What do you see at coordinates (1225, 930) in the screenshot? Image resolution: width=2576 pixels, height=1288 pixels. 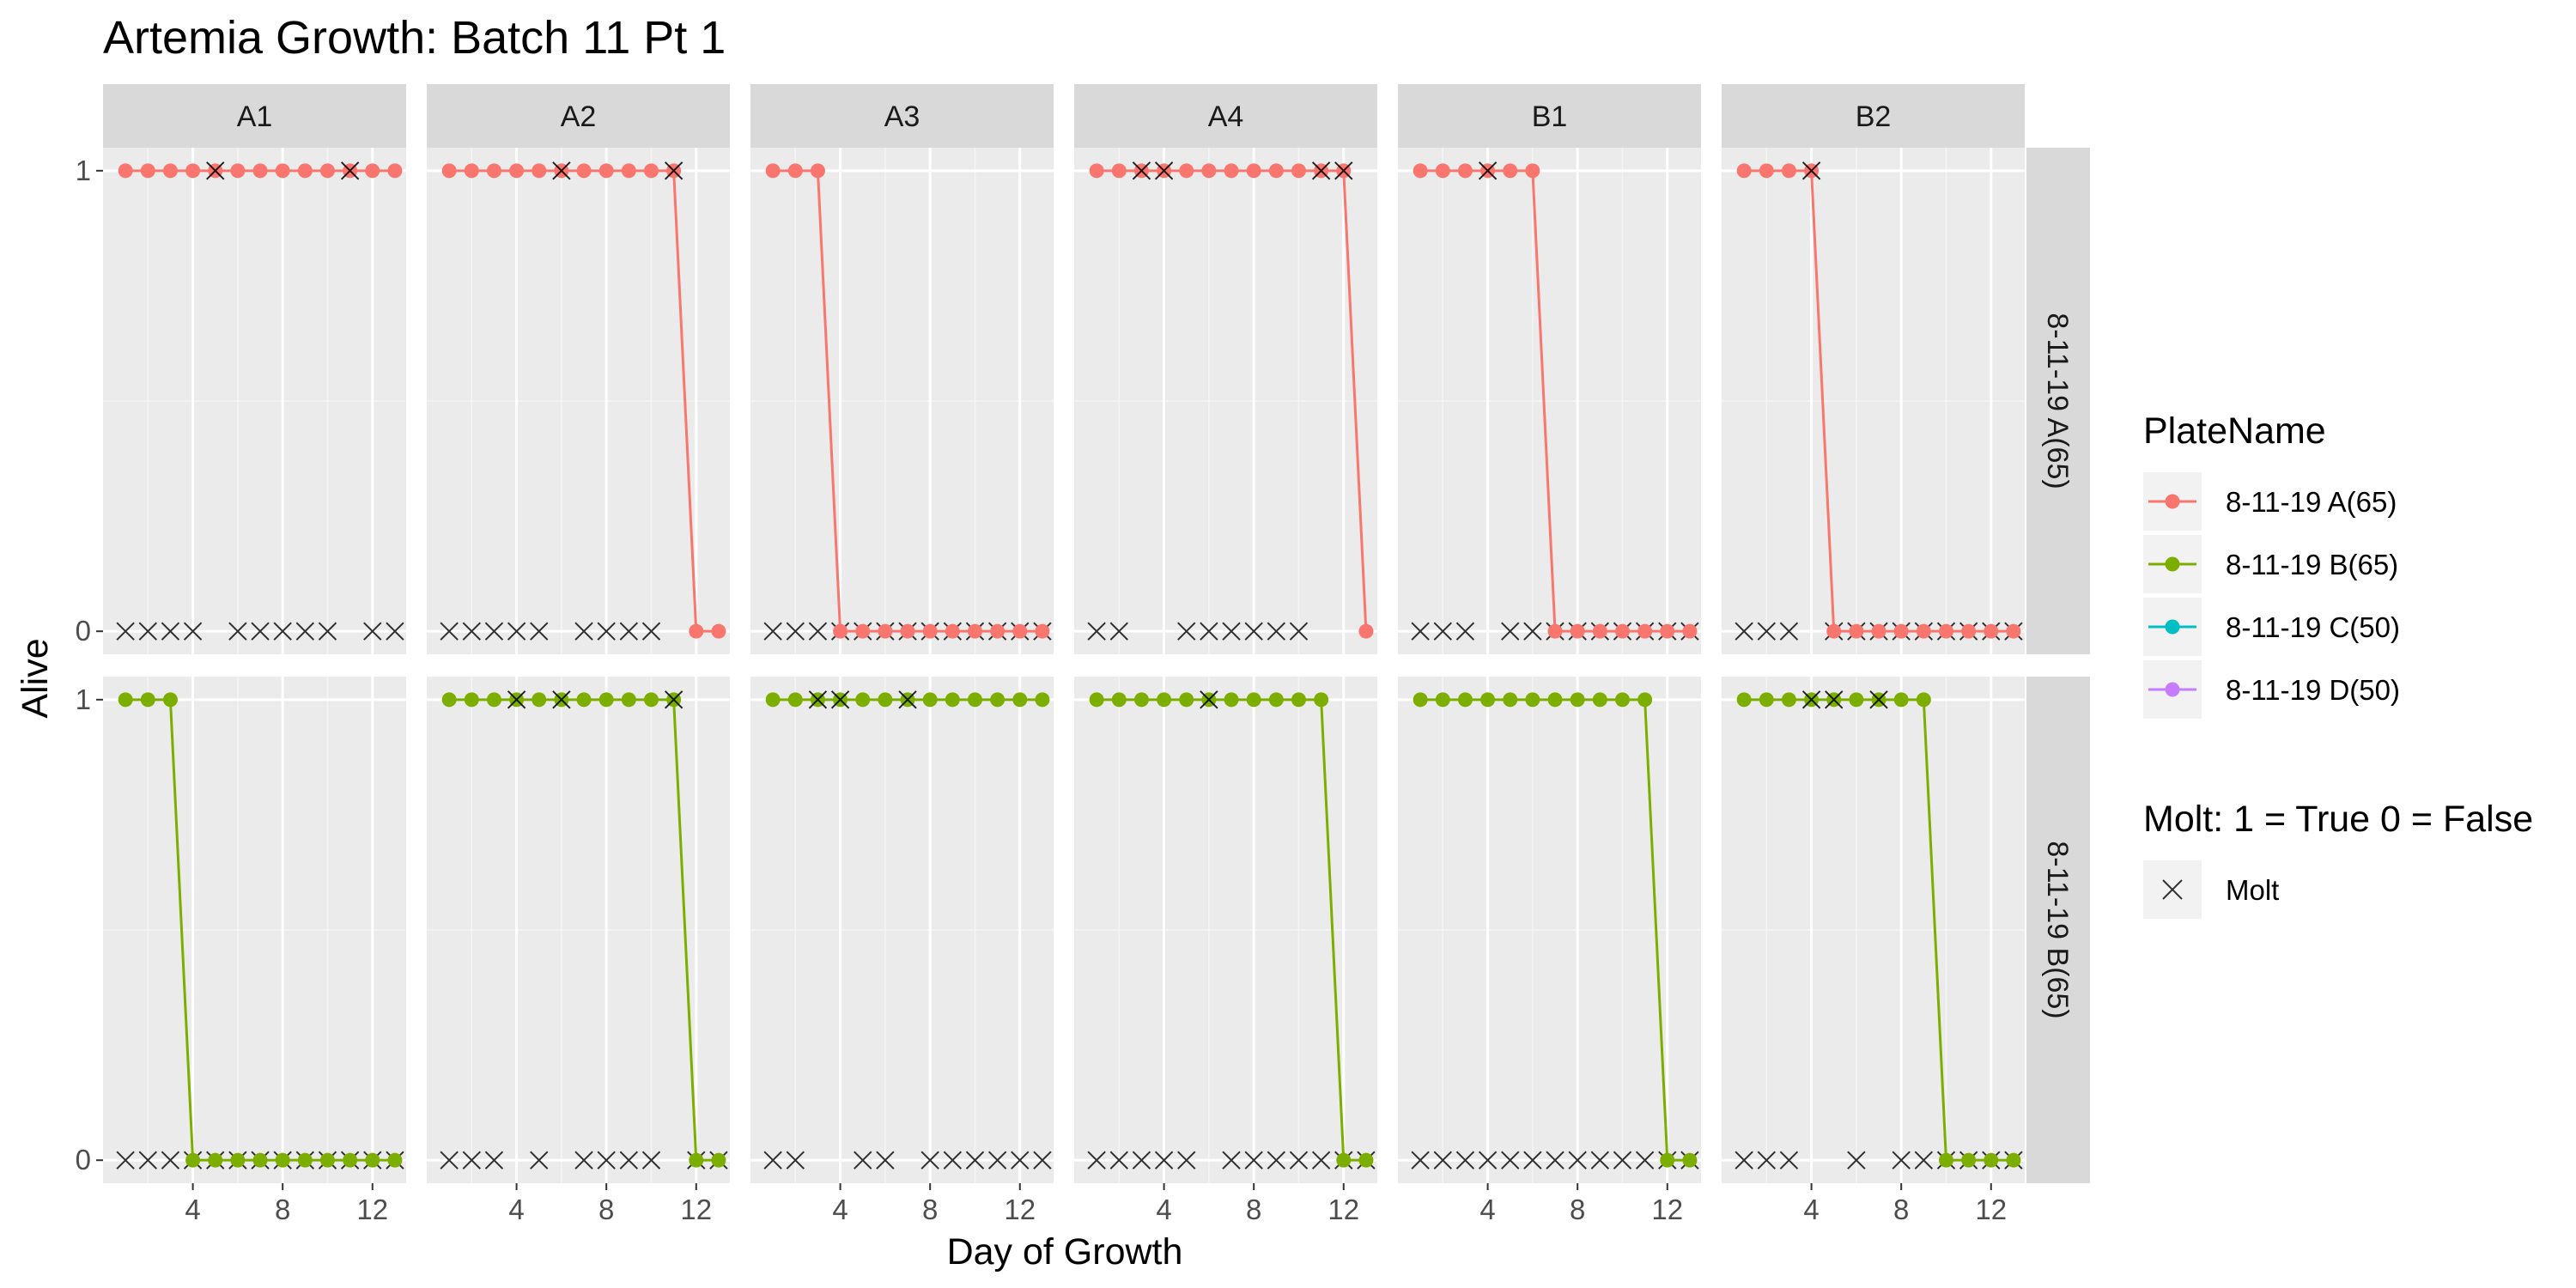 I see `panel-a4-row2` at bounding box center [1225, 930].